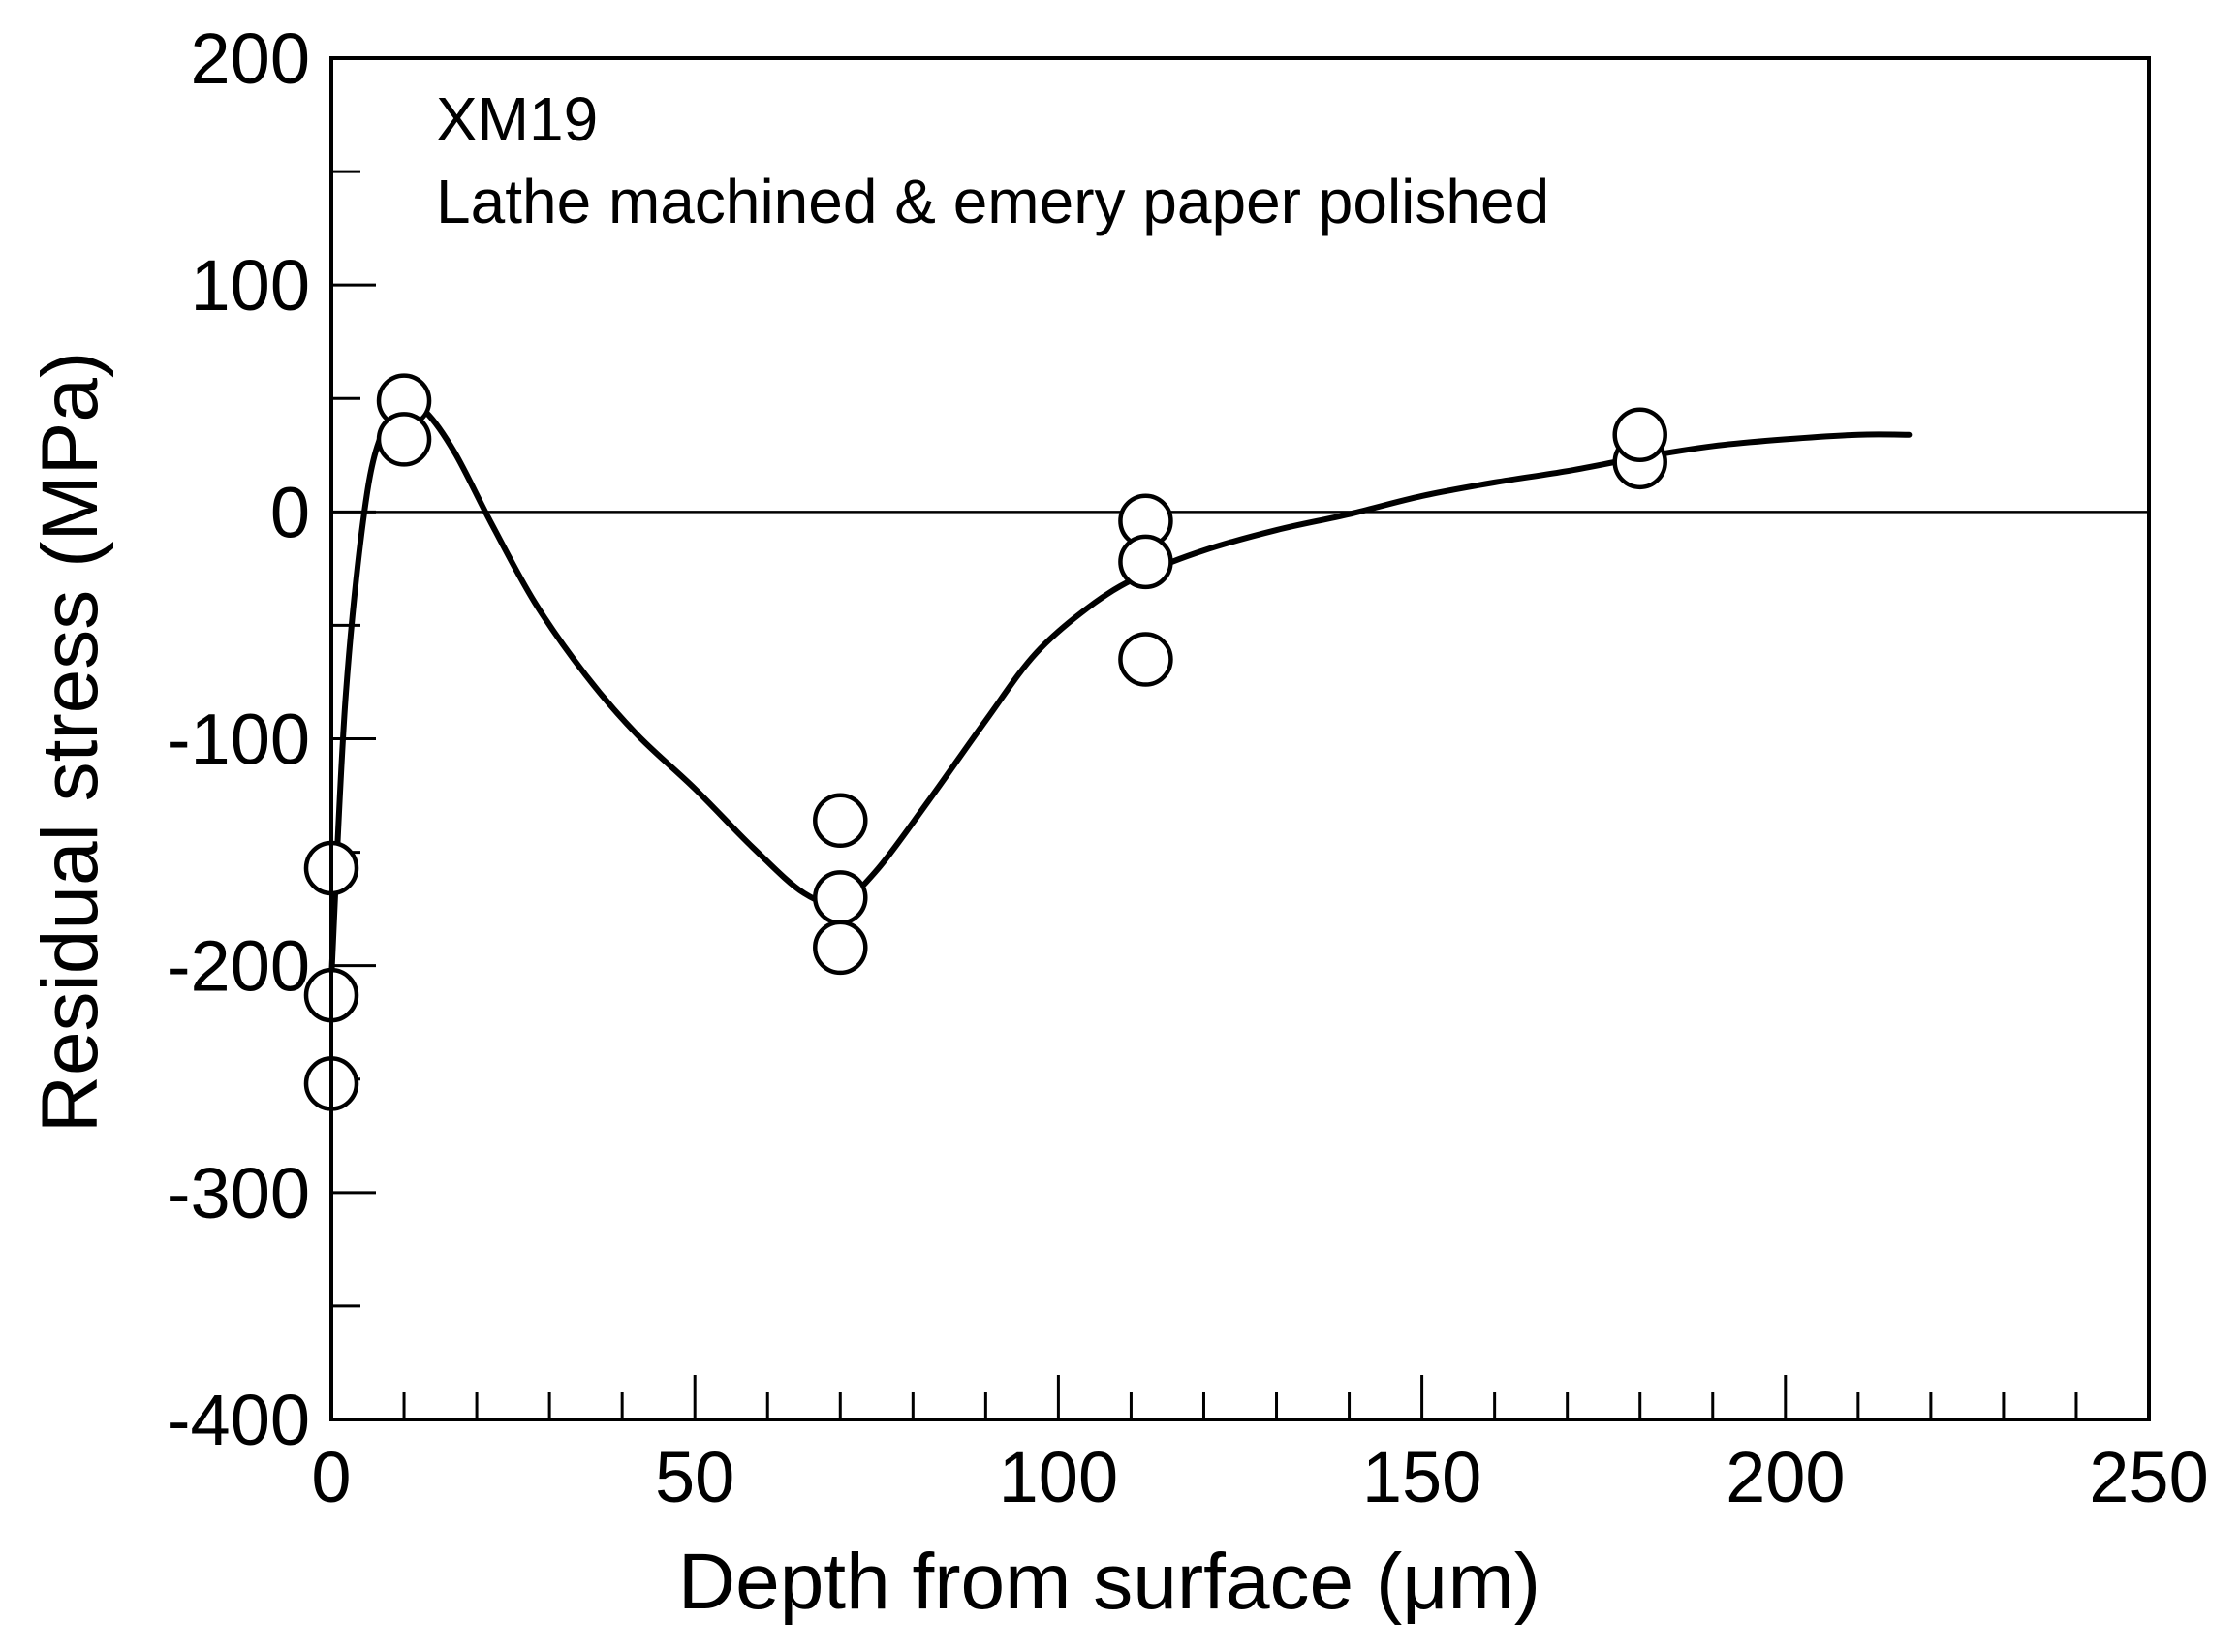 Image resolution: width=2240 pixels, height=1652 pixels. Describe the element at coordinates (2148, 1477) in the screenshot. I see `x-tick-label-250: 250` at that location.